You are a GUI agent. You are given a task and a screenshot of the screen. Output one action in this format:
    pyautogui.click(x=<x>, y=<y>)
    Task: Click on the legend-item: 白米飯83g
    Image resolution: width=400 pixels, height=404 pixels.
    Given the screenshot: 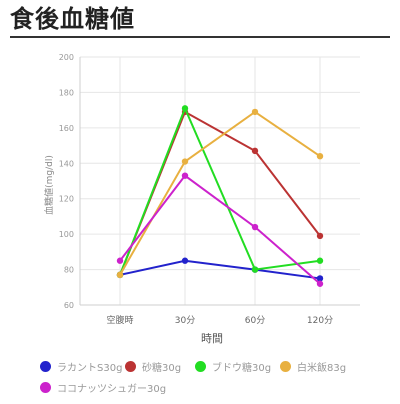 What is the action you would take?
    pyautogui.click(x=313, y=366)
    